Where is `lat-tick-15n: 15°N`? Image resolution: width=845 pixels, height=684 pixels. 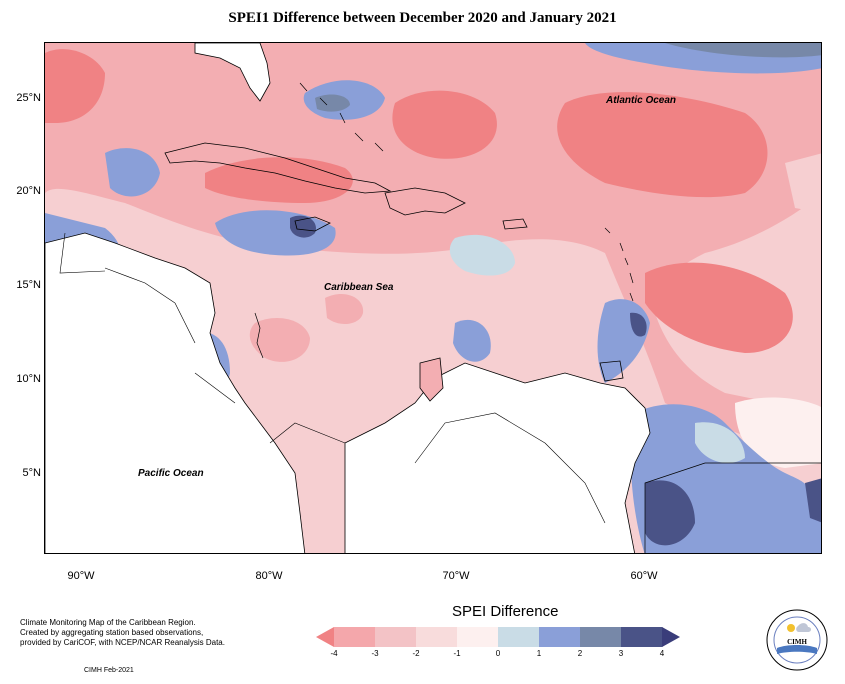 lat-tick-15n: 15°N is located at coordinates (28, 285).